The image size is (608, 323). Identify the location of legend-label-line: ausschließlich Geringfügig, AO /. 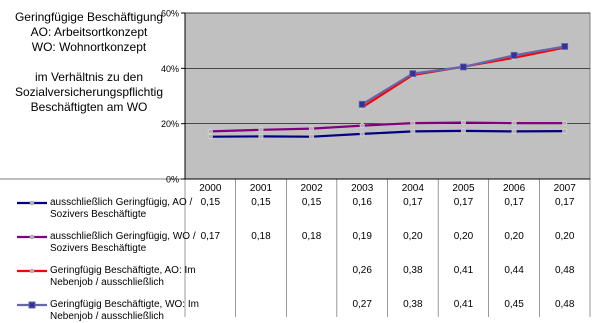
(121, 202).